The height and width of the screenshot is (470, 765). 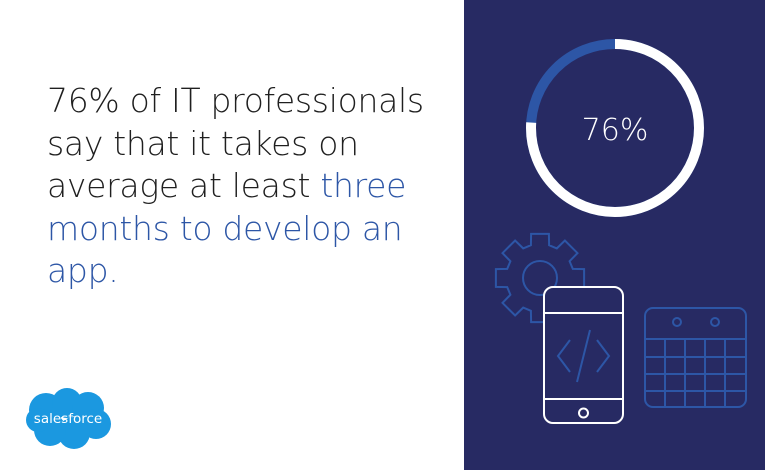 What do you see at coordinates (695, 357) in the screenshot?
I see `calendar-icon` at bounding box center [695, 357].